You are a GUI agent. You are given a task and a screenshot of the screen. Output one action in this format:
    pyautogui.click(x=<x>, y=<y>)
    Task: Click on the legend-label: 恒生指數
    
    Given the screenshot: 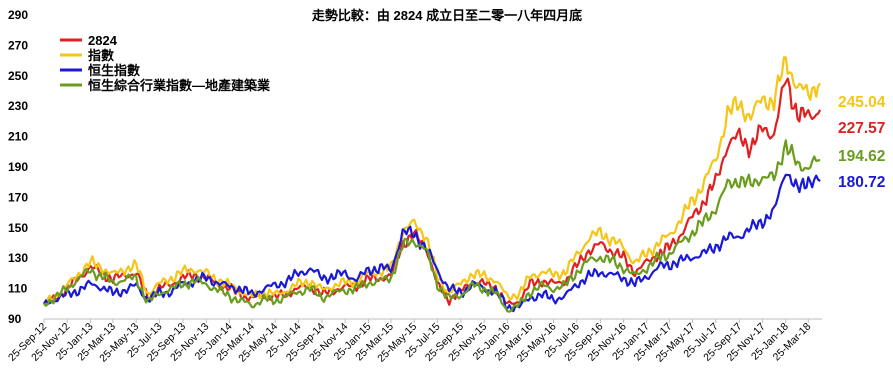 What is the action you would take?
    pyautogui.click(x=114, y=70)
    